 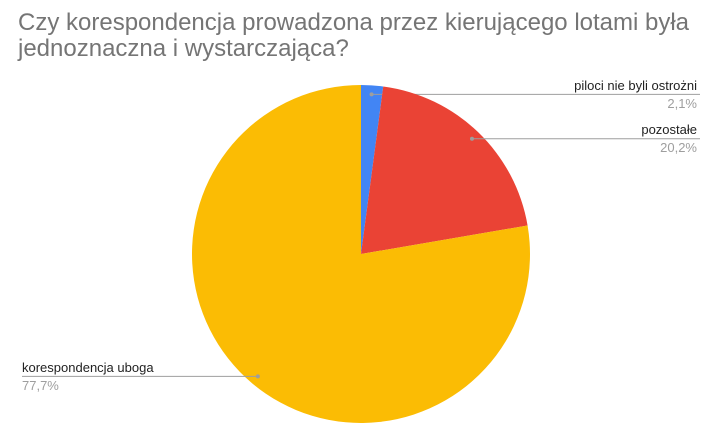 What do you see at coordinates (669, 129) in the screenshot?
I see `slice-label: pozostałe` at bounding box center [669, 129].